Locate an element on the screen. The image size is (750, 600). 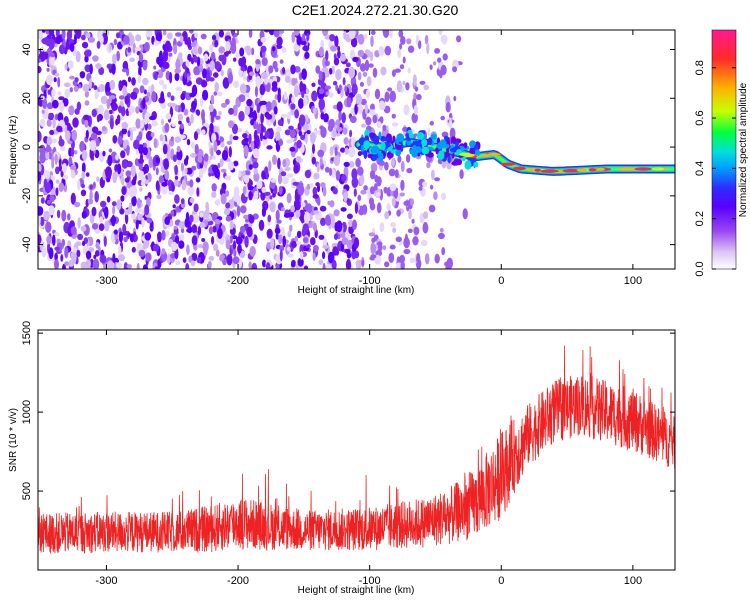
top-y-axis-label: Frequency (Hz) is located at coordinates (13, 150).